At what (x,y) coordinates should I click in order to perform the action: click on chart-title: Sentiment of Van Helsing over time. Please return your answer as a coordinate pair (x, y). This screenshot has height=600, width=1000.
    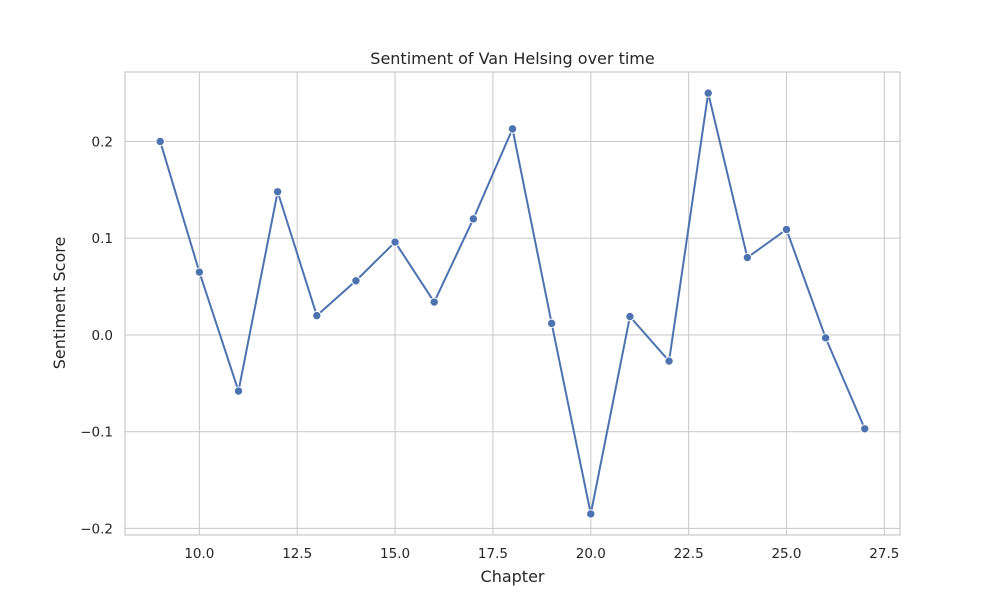
    Looking at the image, I should click on (512, 58).